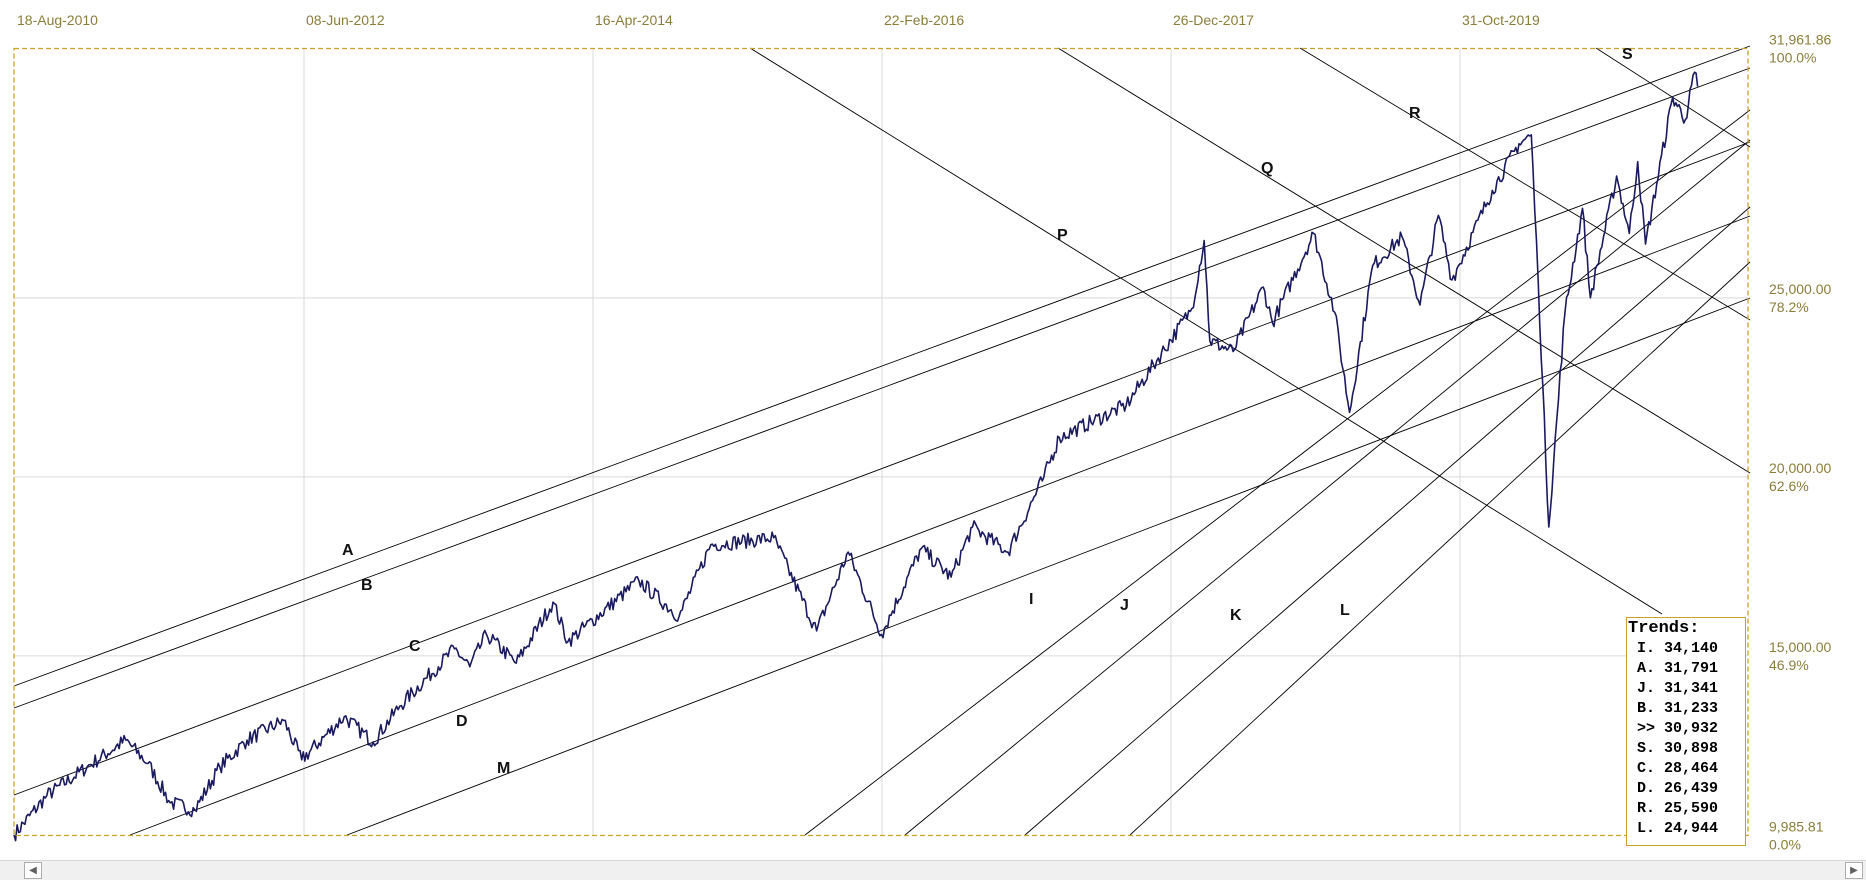 The height and width of the screenshot is (880, 1866). Describe the element at coordinates (1678, 648) in the screenshot. I see `legend-row: I. 34,140` at that location.